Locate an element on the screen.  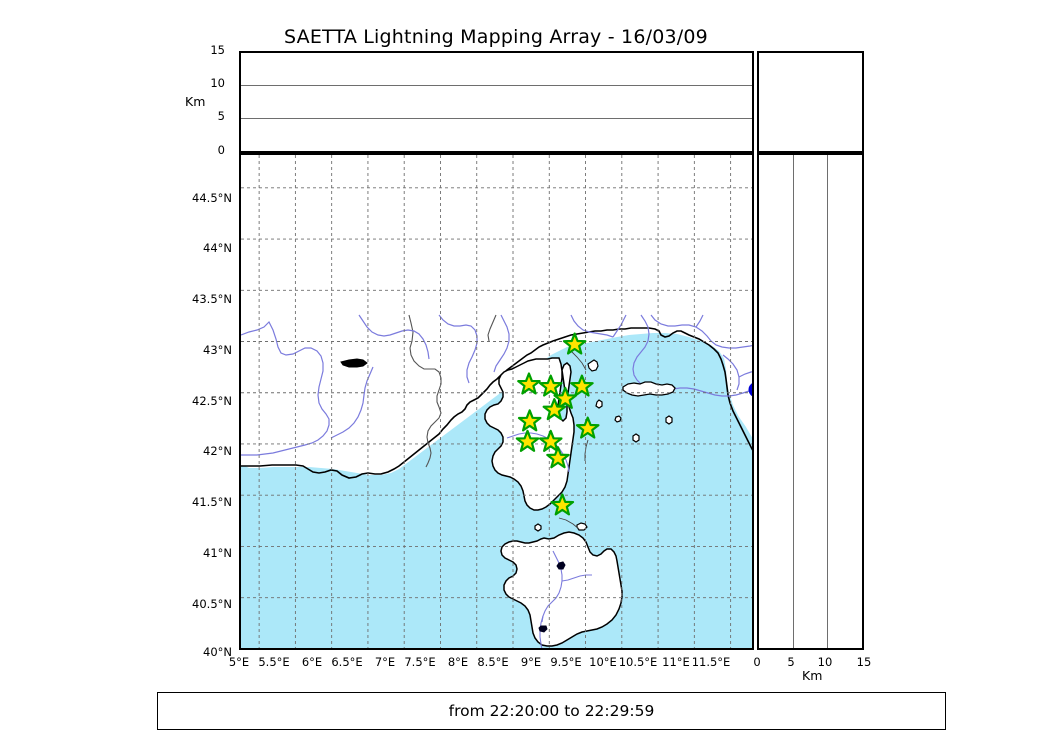
map-xtick-8: 8°E is located at coordinates (458, 662).